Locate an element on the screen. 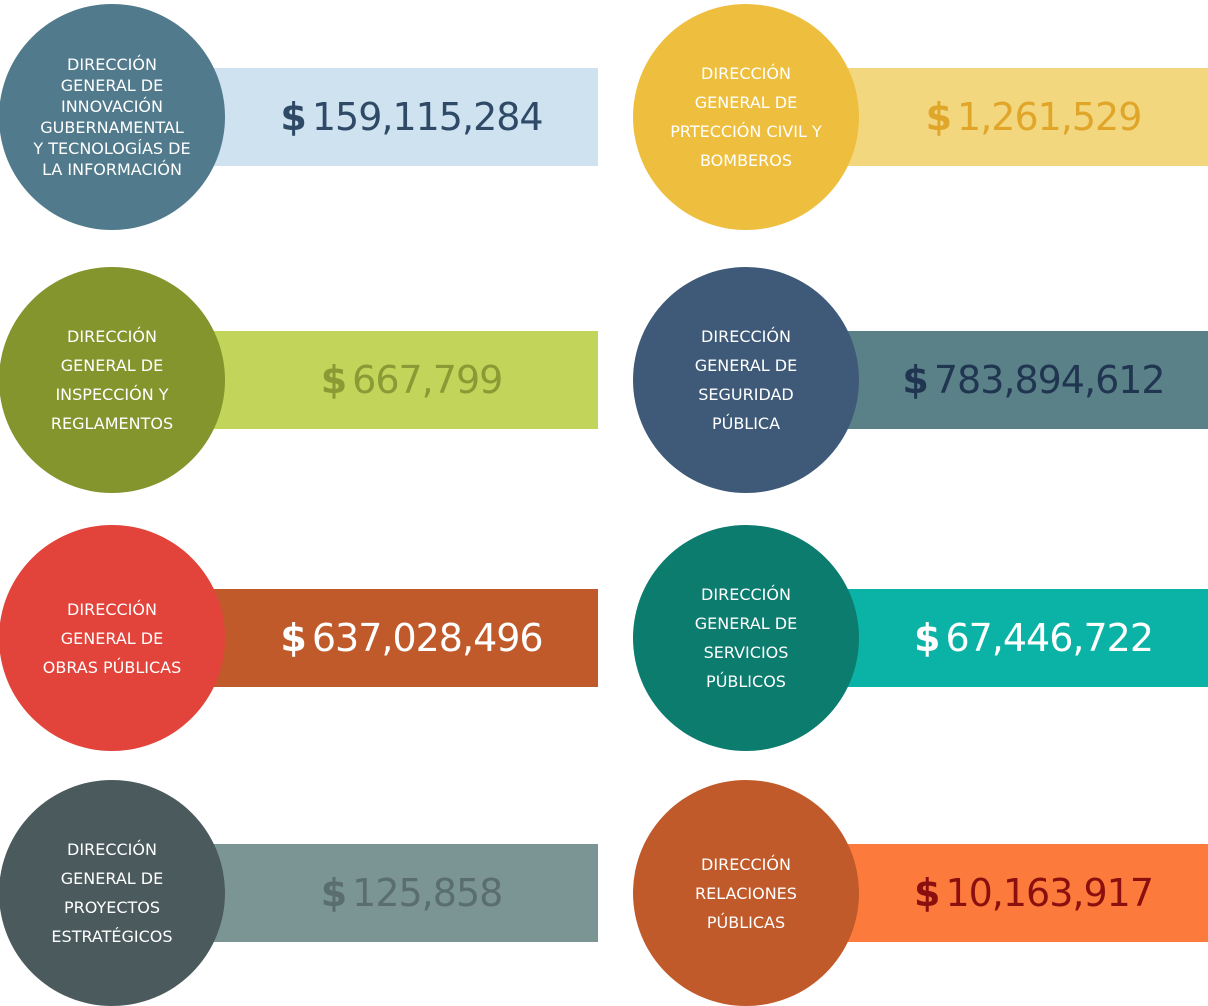  amount: $637,028,496 is located at coordinates (411, 638).